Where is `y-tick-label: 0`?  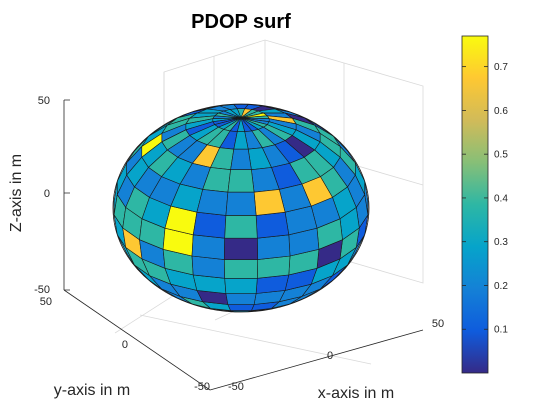 y-tick-label: 0 is located at coordinates (125, 345).